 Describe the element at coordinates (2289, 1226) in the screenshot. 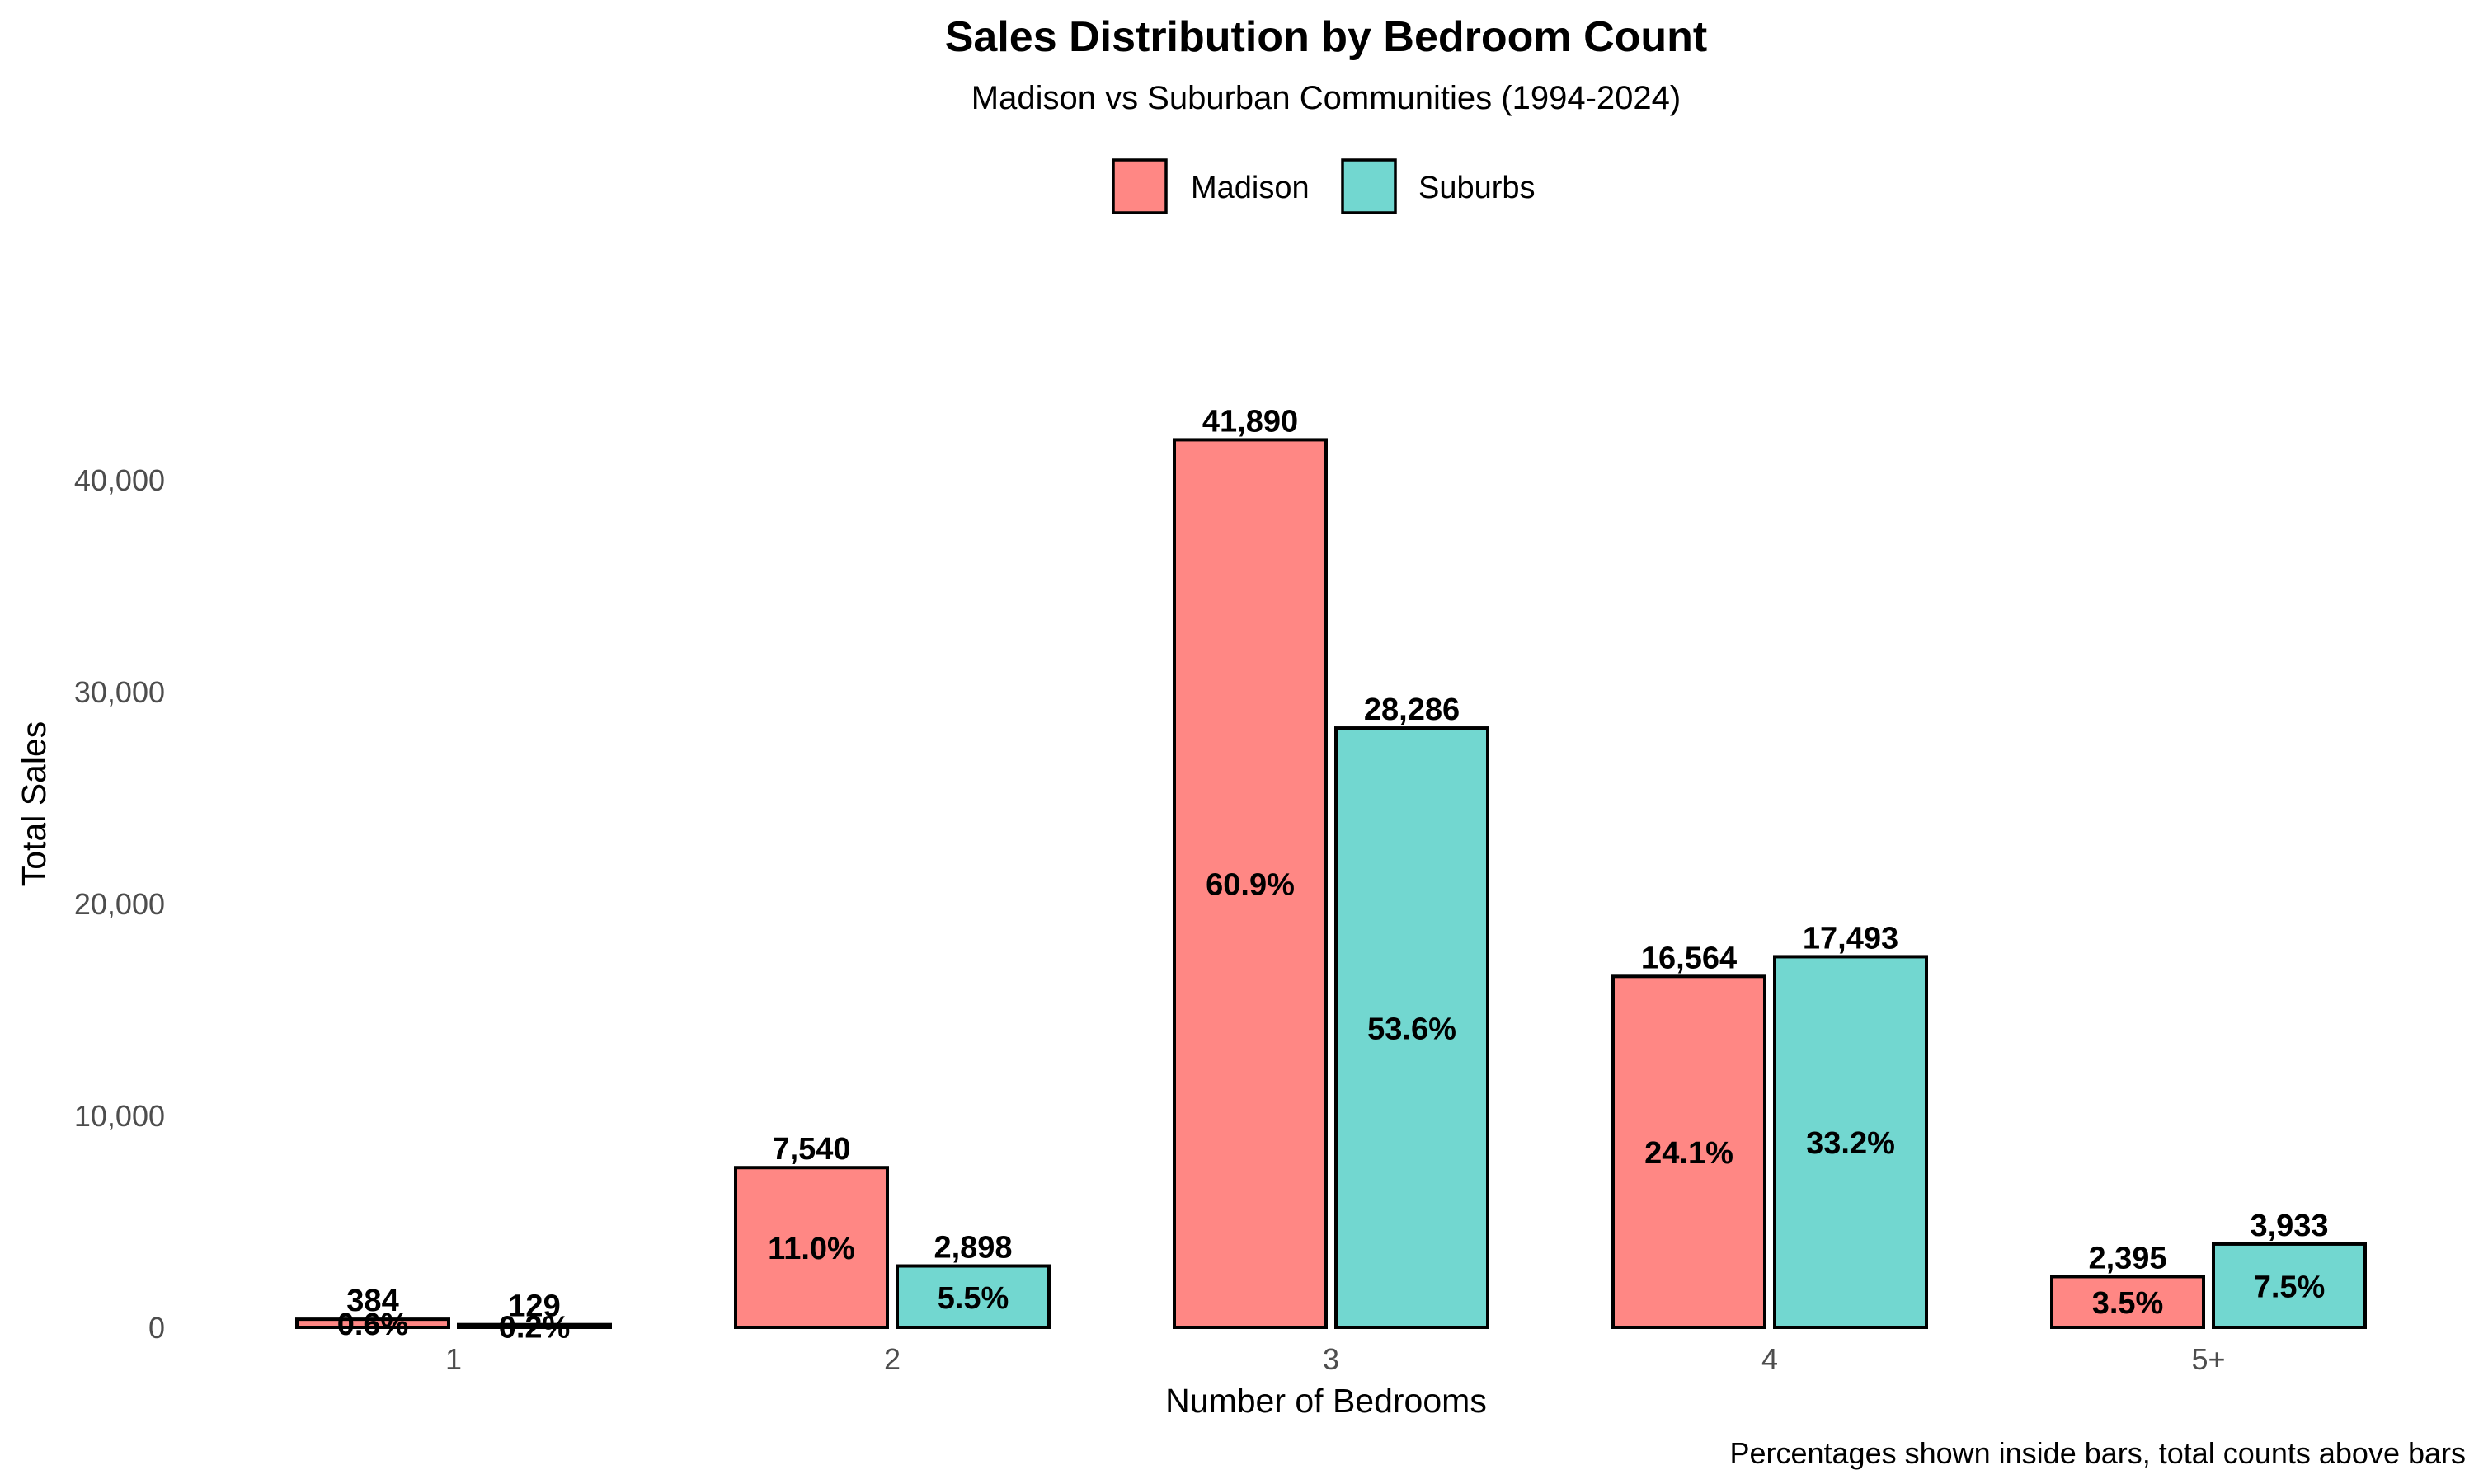

I see `count-label: 3,933` at that location.